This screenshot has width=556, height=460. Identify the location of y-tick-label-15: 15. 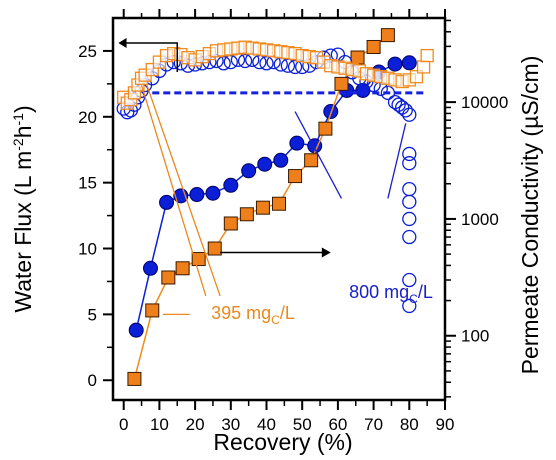
(87, 183).